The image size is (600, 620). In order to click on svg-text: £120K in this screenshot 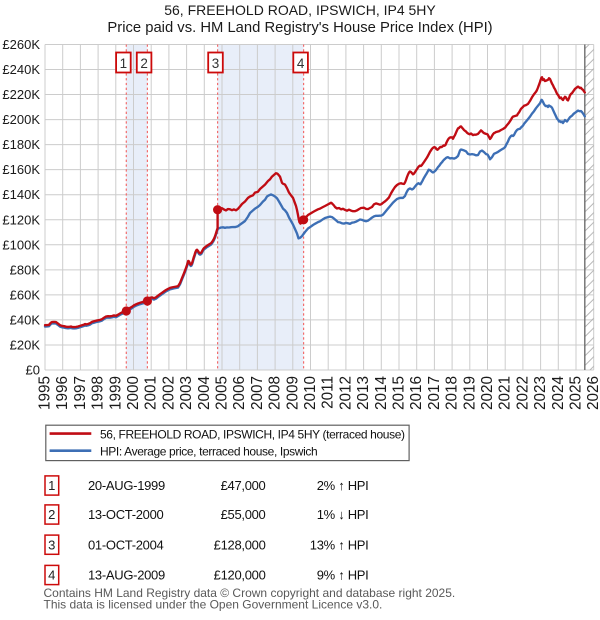, I will do `click(21, 219)`.